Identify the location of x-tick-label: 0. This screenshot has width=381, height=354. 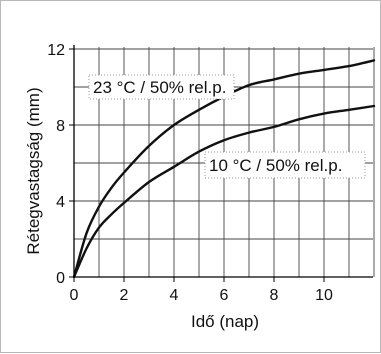
(74, 295).